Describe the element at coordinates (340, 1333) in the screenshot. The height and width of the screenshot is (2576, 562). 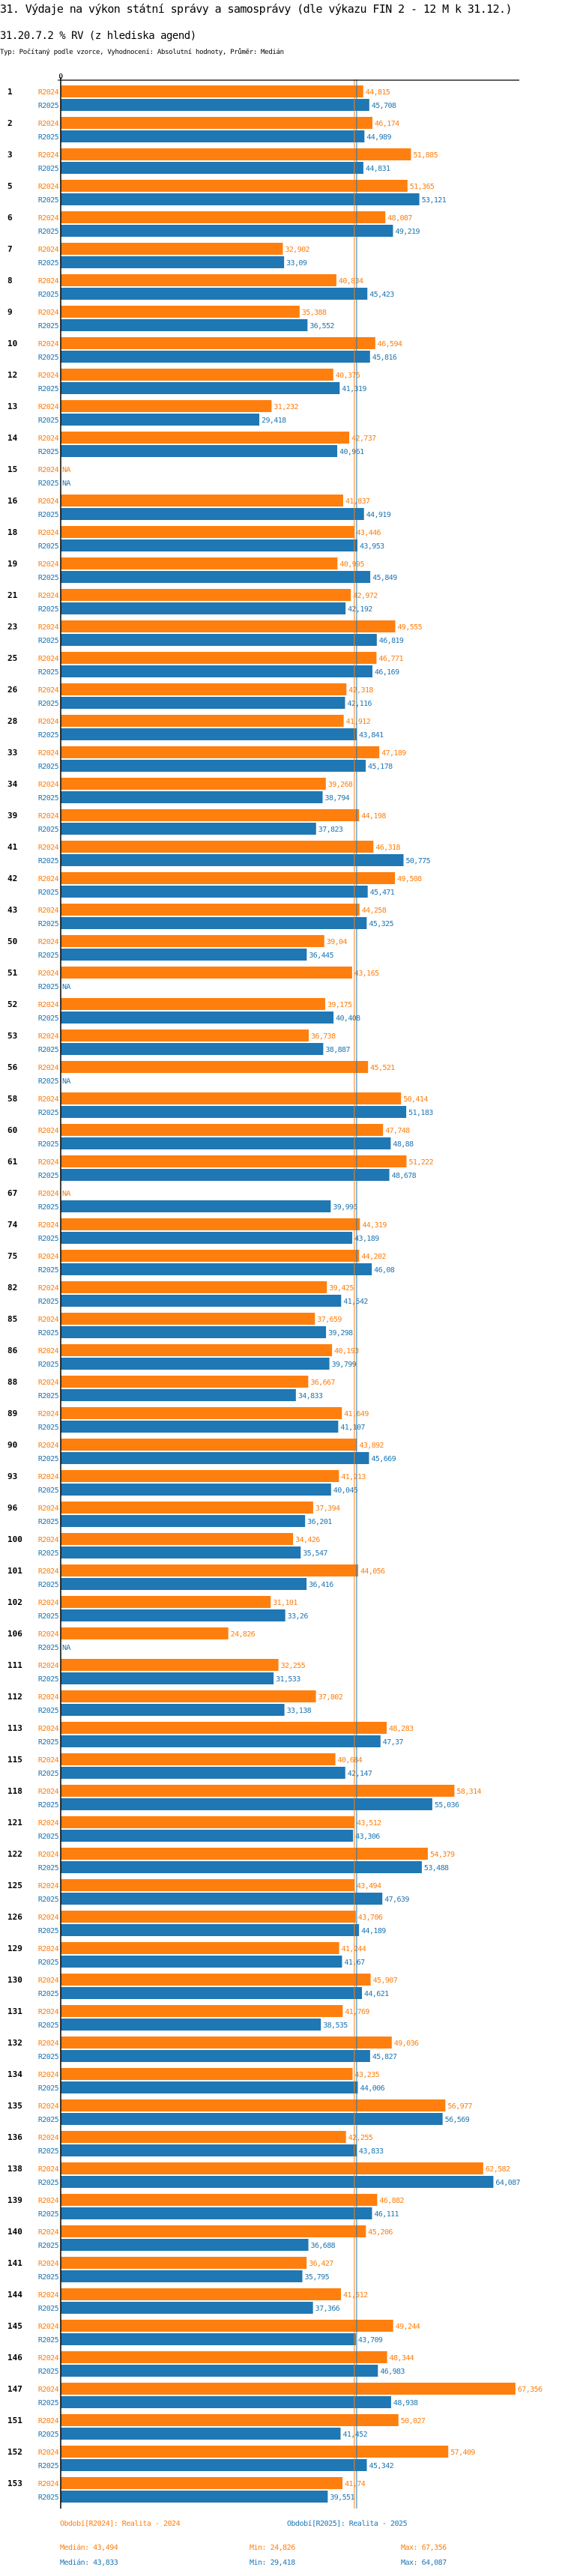
I see `value-label: 39,298` at that location.